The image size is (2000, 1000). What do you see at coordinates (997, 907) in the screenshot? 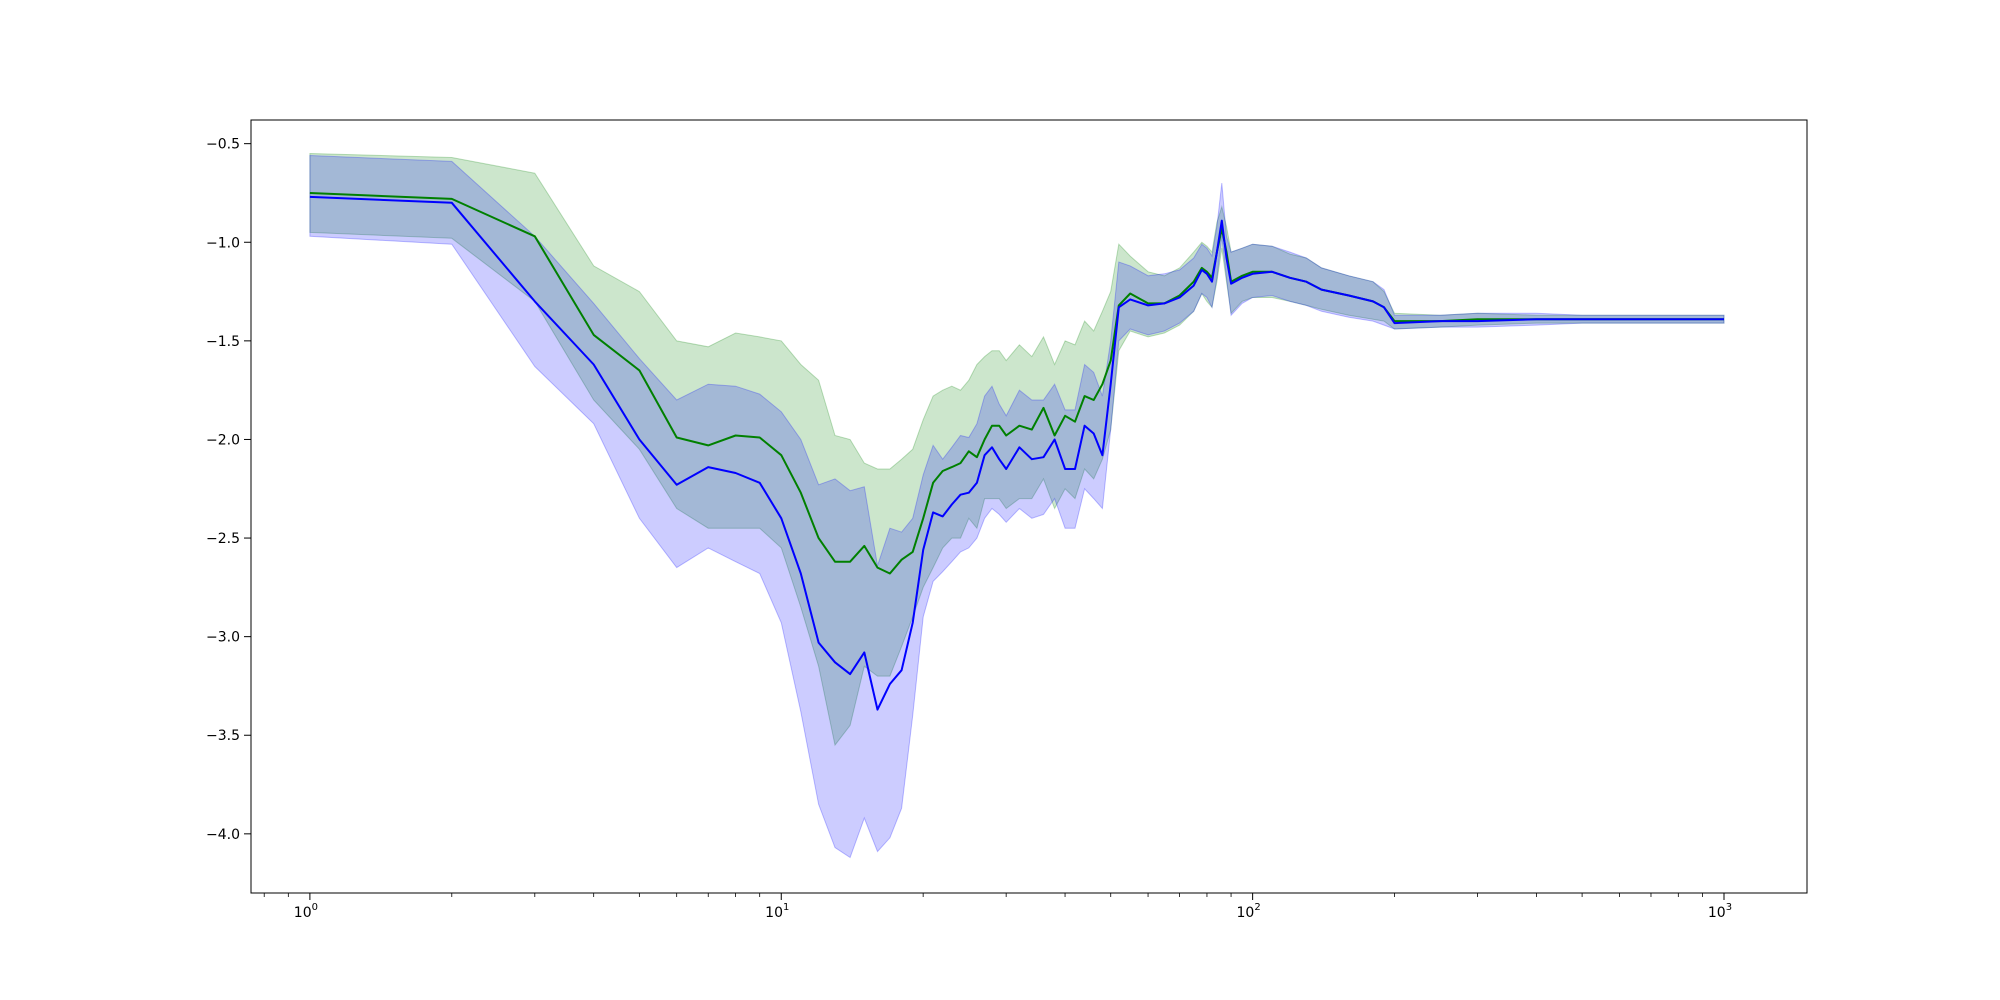
I see `x-axis: 10⁰ 10¹ 10² 10³` at bounding box center [997, 907].